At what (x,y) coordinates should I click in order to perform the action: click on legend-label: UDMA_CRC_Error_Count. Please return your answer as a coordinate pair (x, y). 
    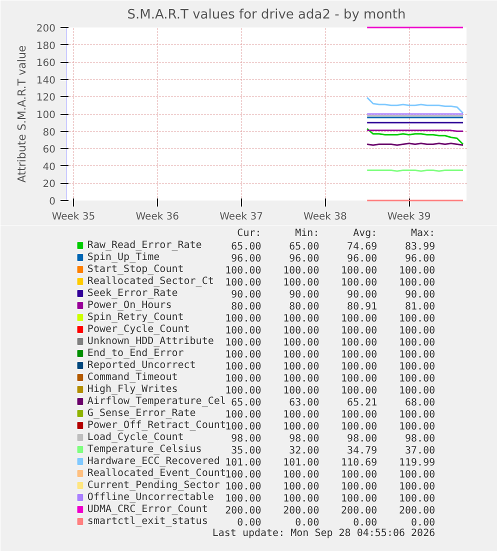
    Looking at the image, I should click on (147, 509).